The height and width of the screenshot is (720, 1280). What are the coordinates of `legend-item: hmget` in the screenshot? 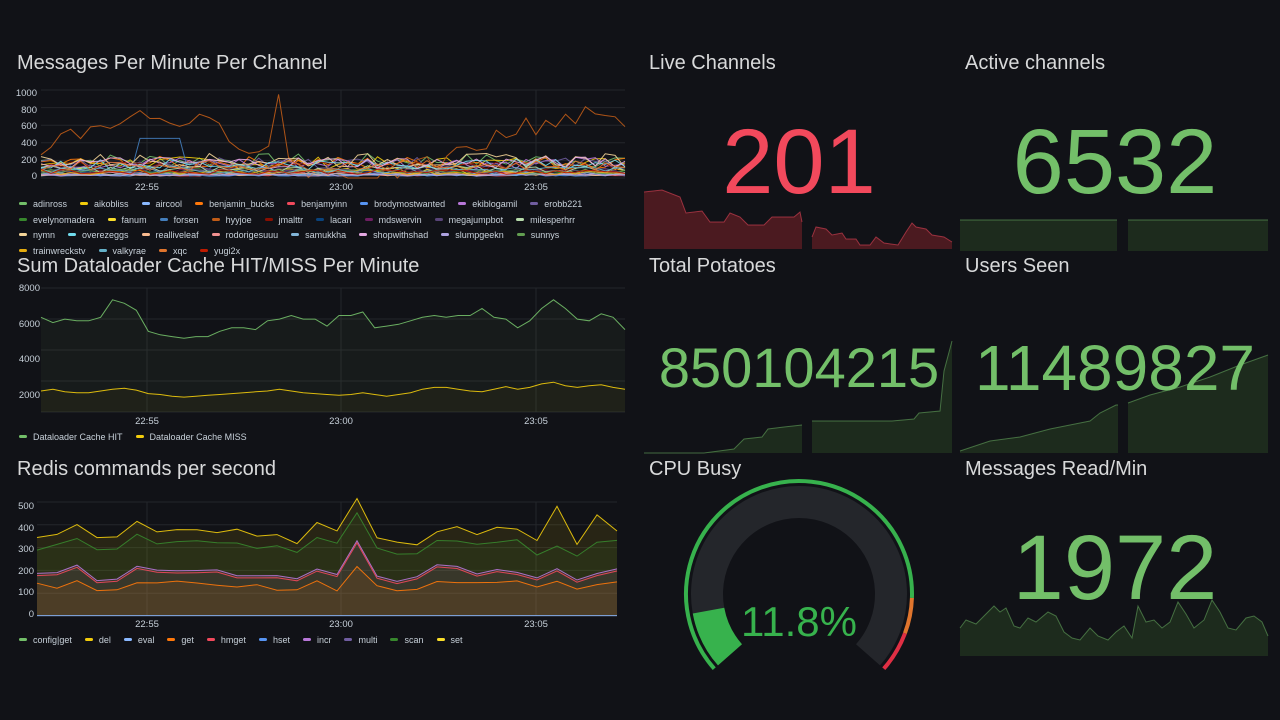 It's located at (226, 641).